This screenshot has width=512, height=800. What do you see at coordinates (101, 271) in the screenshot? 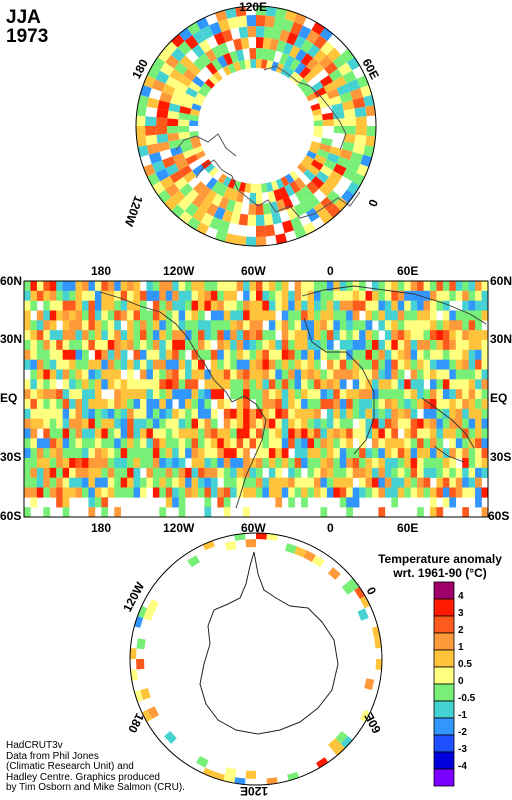
I see `world-top-lon-180: 180` at bounding box center [101, 271].